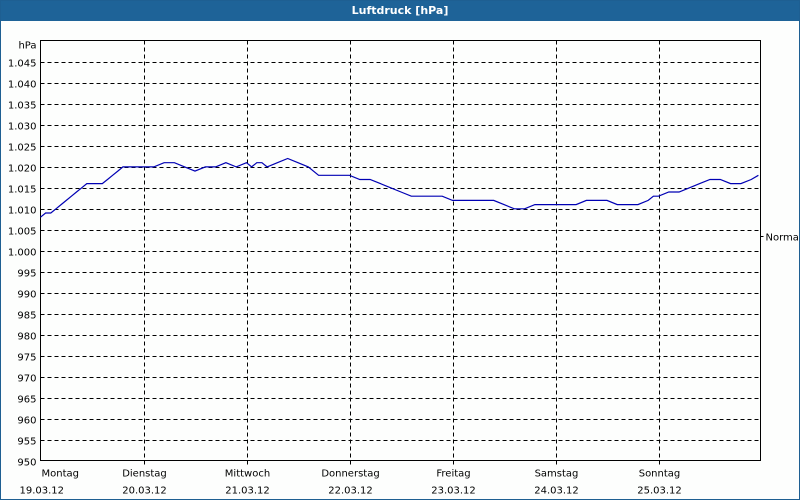  I want to click on y-tick-label: 975, so click(26, 358).